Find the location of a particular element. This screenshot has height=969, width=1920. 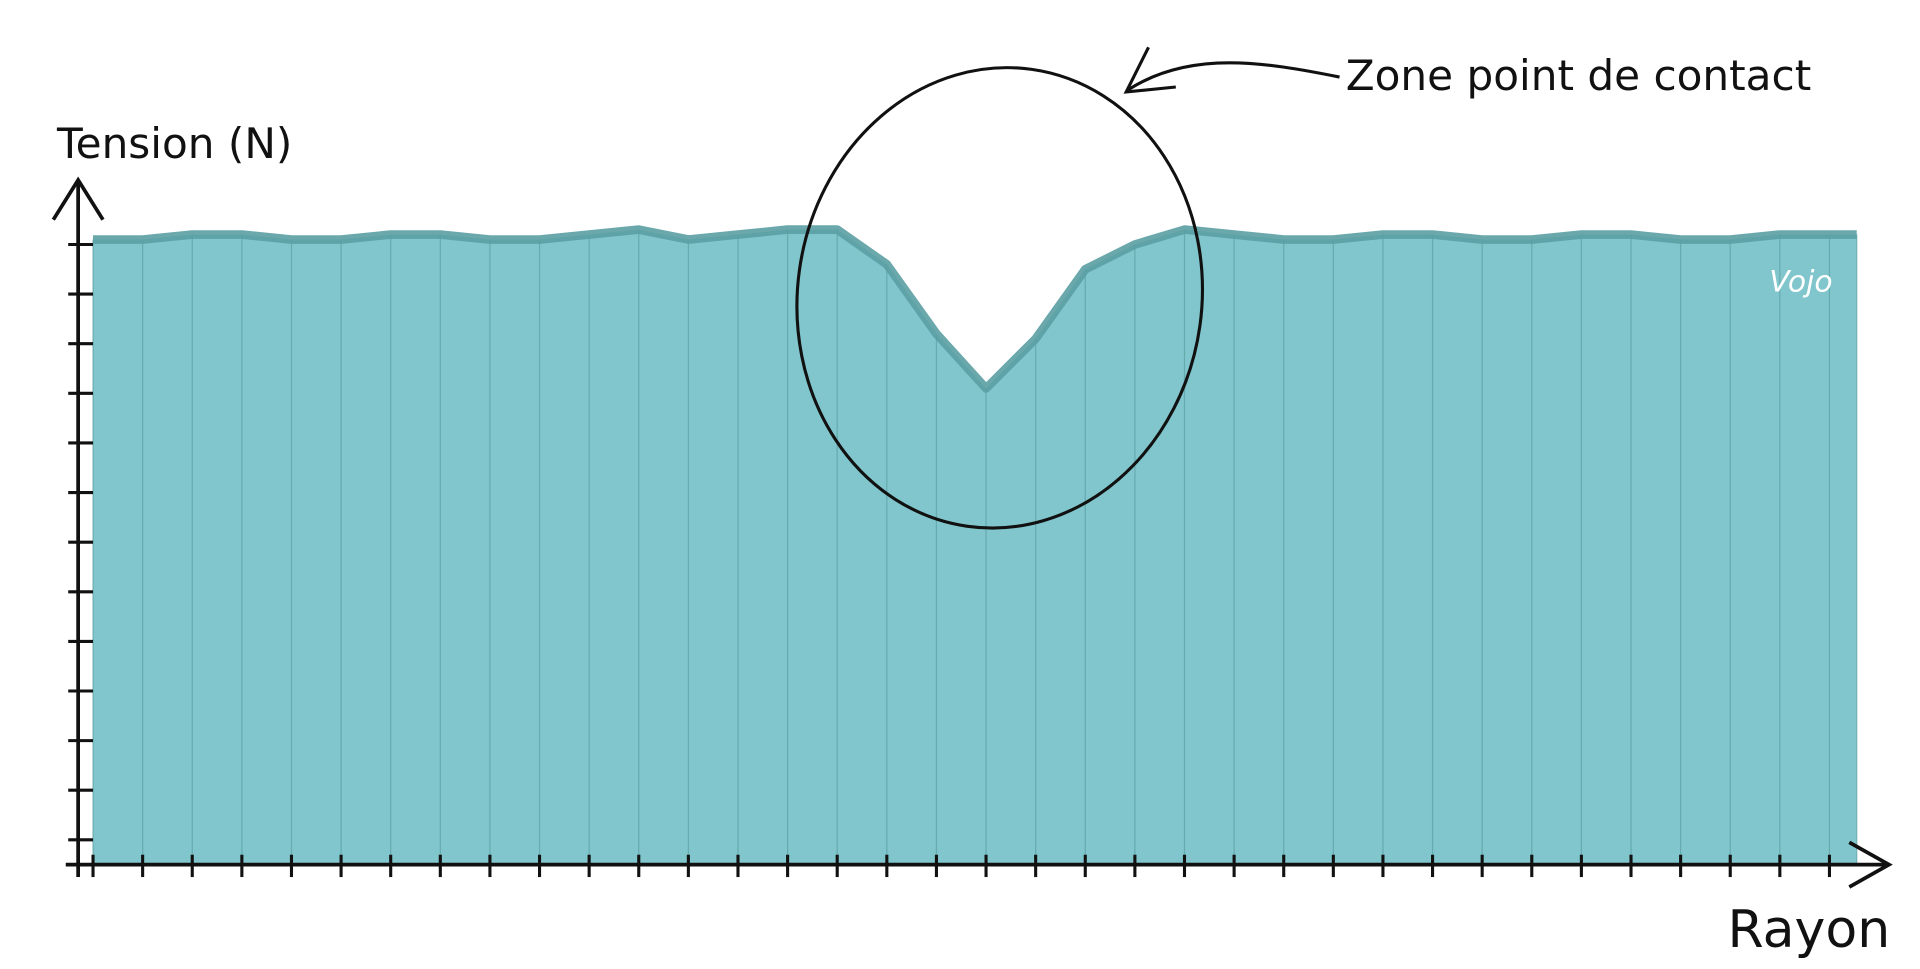

y-axis-arrow is located at coordinates (78, 198).